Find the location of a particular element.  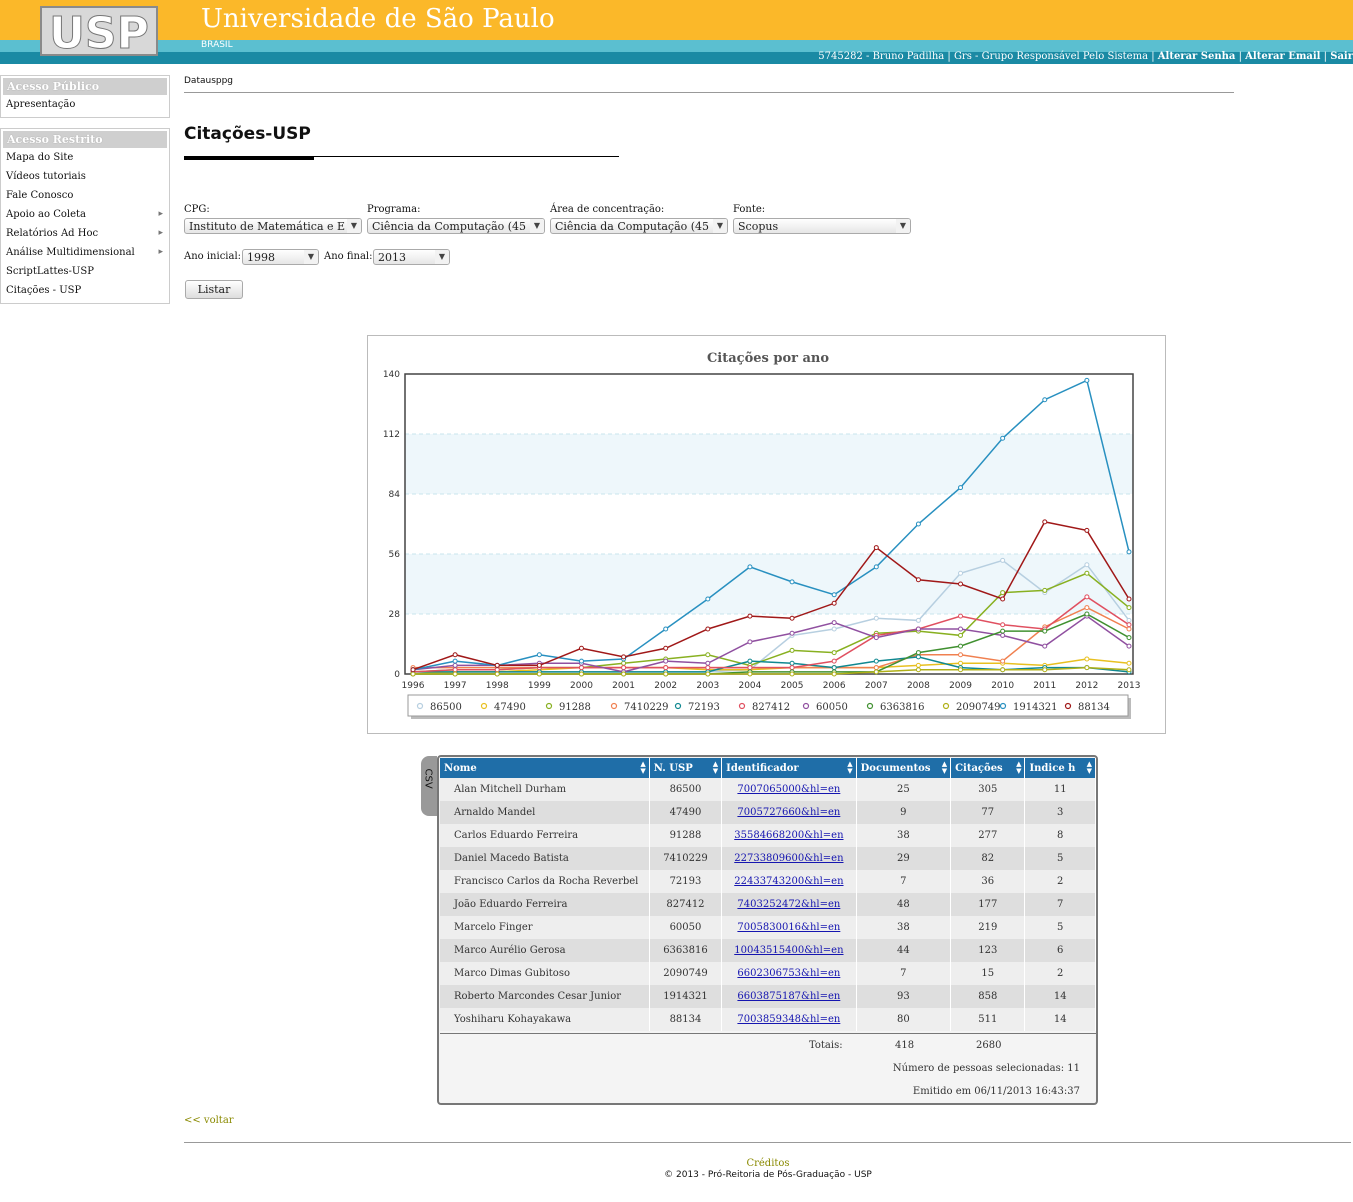

title-underline-thin is located at coordinates (466, 156).